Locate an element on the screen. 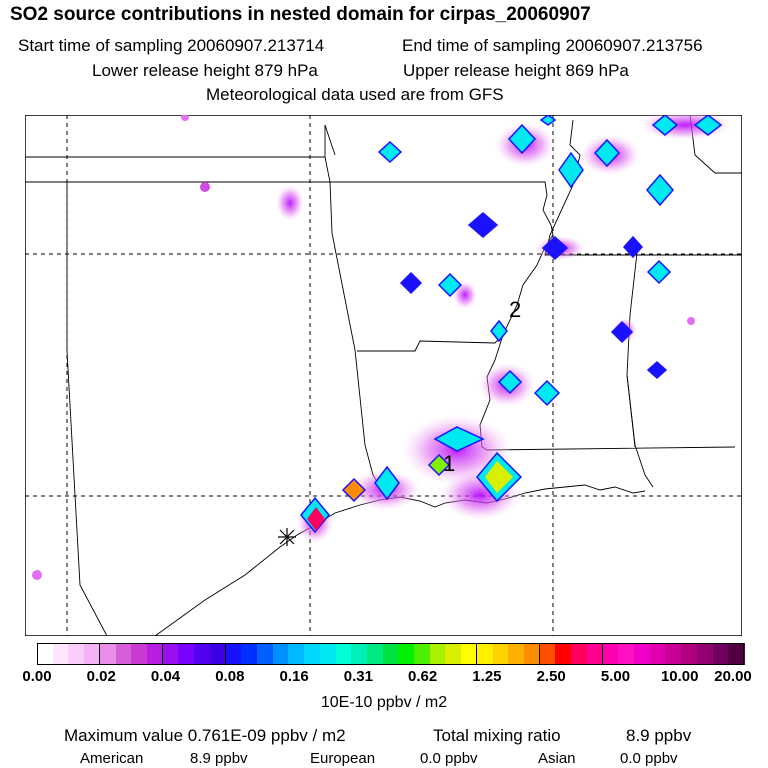 The height and width of the screenshot is (768, 768). marker-2: 2 is located at coordinates (515, 309).